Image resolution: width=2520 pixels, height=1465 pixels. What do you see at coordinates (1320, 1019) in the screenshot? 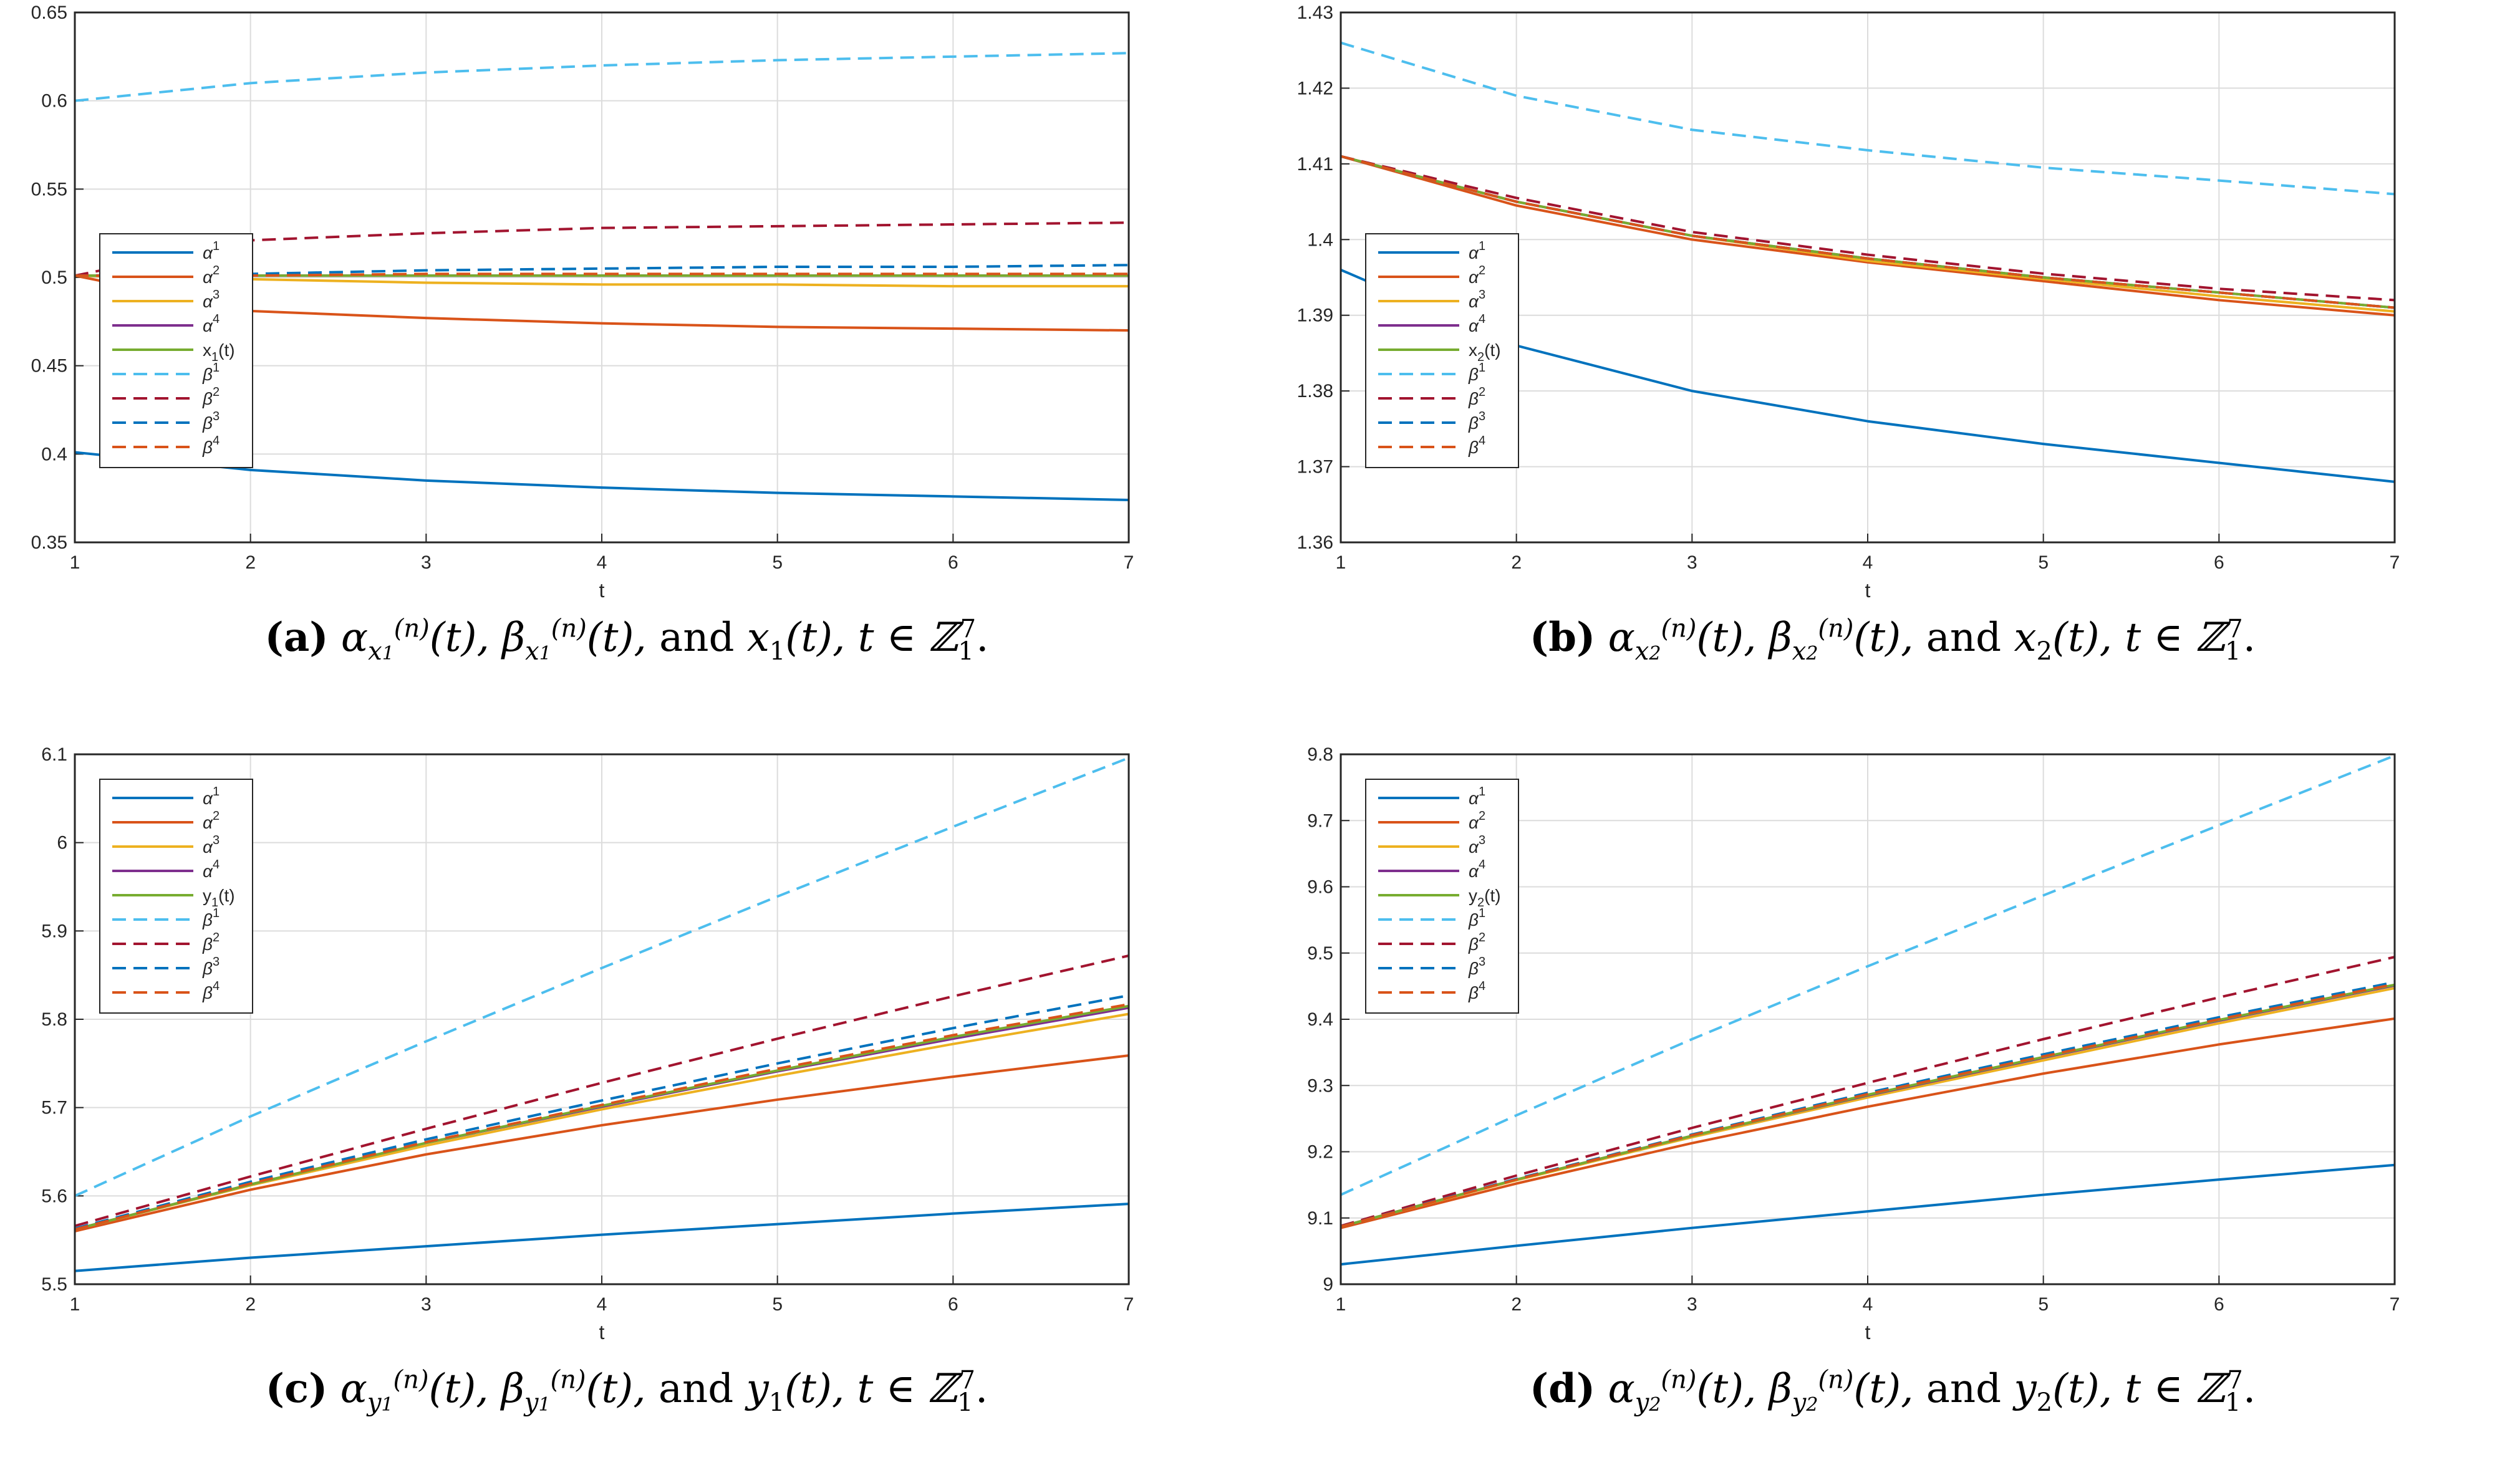
I see `y-tick-label: 9.4` at bounding box center [1320, 1019].